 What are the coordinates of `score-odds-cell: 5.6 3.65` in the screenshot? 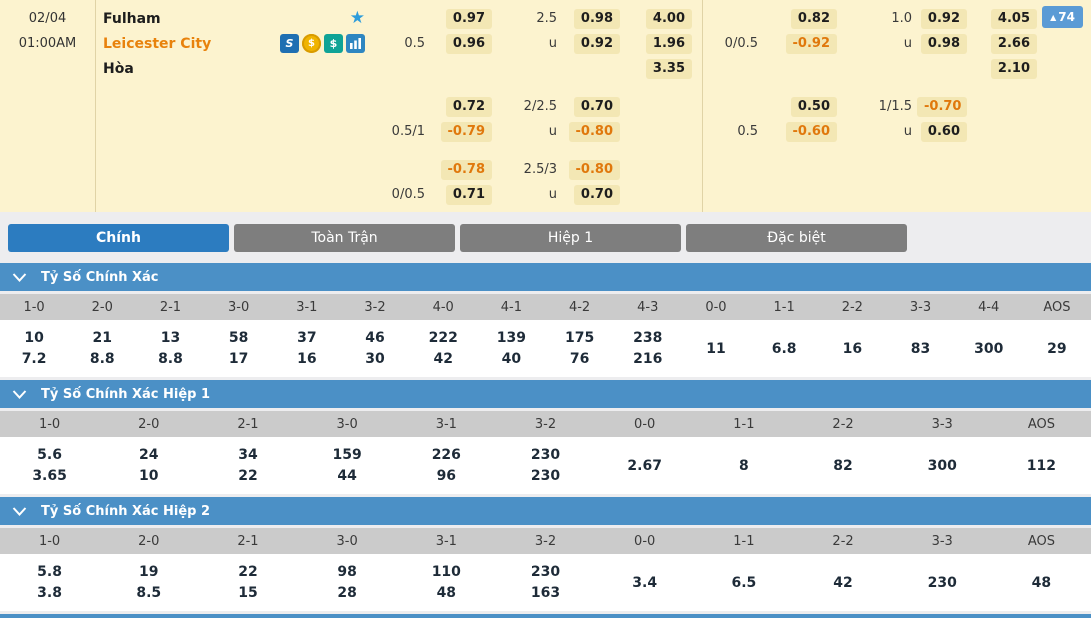 It's located at (49, 465).